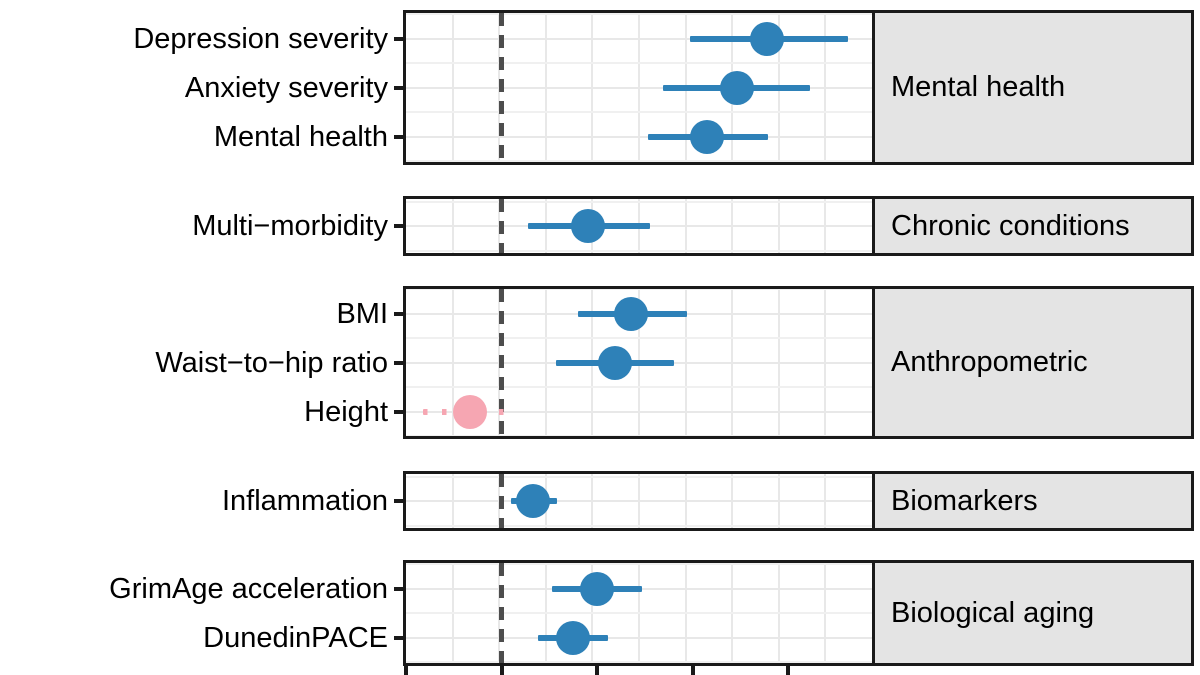 The image size is (1200, 675). Describe the element at coordinates (248, 588) in the screenshot. I see `row-label: GrimAge acceleration` at that location.